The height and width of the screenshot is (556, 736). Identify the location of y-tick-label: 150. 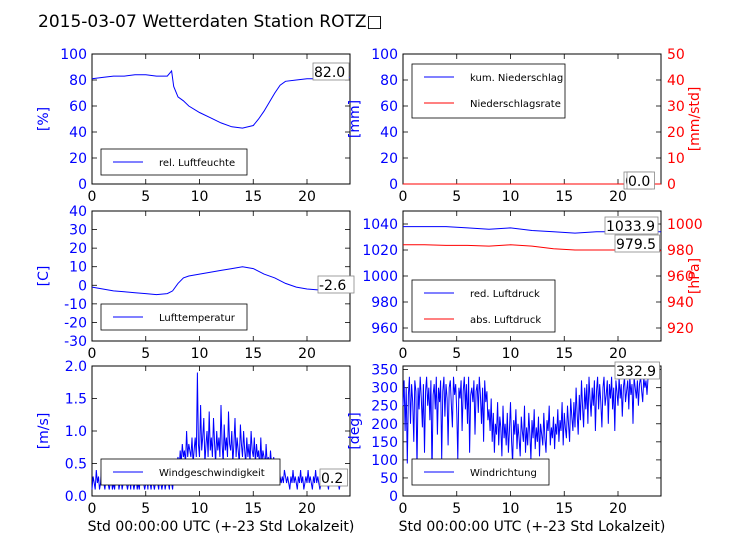
(384, 443).